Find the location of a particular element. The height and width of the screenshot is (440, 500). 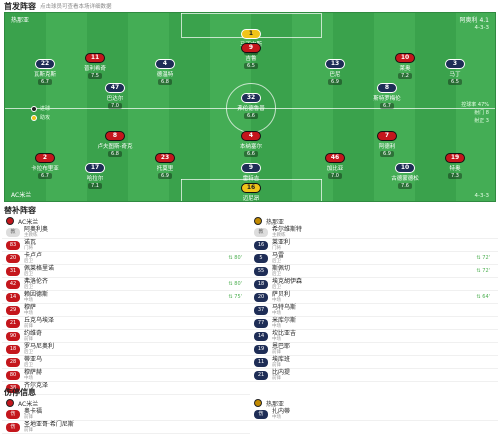

subs-title: 替补阵容 is located at coordinates (20, 210).